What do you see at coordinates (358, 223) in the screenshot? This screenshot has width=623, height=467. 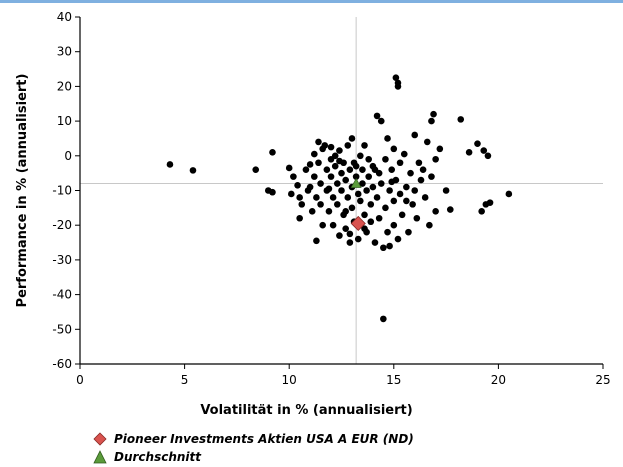 I see `fund-point` at bounding box center [358, 223].